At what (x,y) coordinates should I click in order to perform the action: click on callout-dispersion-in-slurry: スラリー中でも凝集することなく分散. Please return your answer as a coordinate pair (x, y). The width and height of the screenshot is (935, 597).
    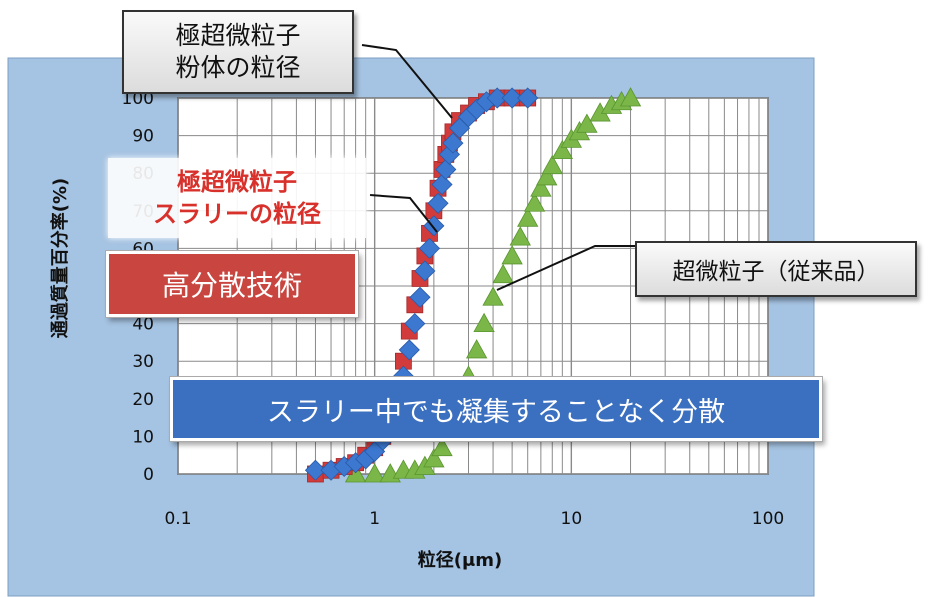
    Looking at the image, I should click on (496, 409).